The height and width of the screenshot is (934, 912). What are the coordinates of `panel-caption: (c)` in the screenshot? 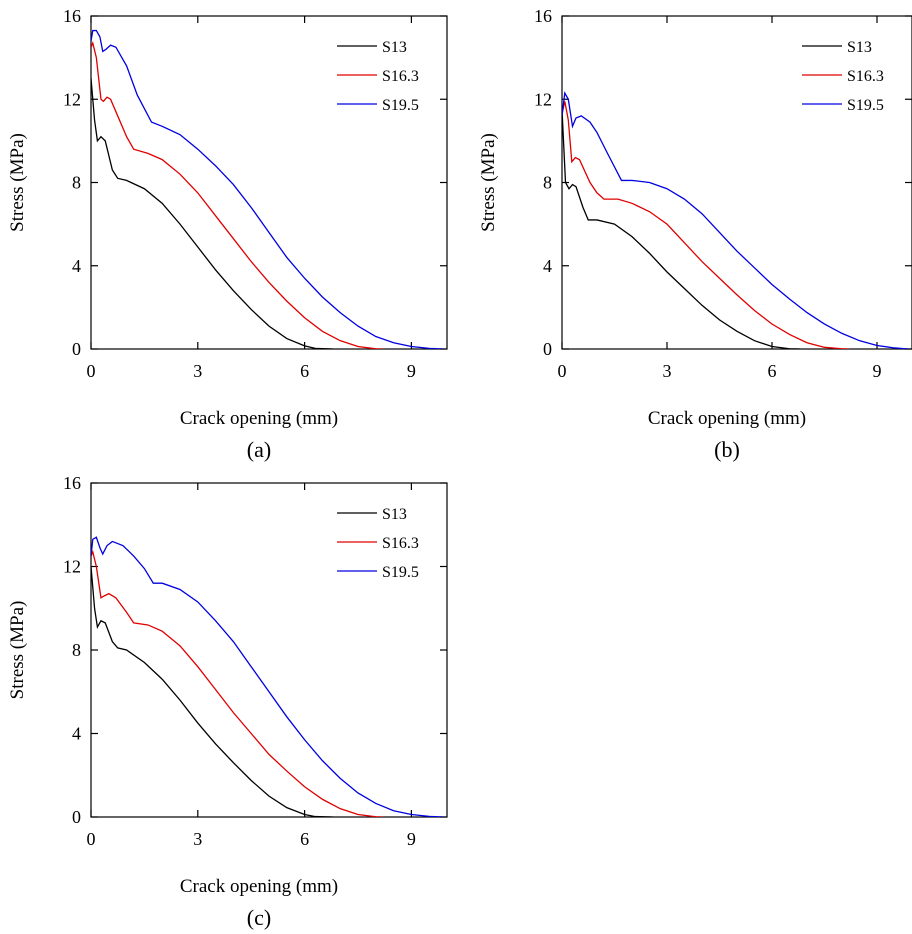 It's located at (259, 917).